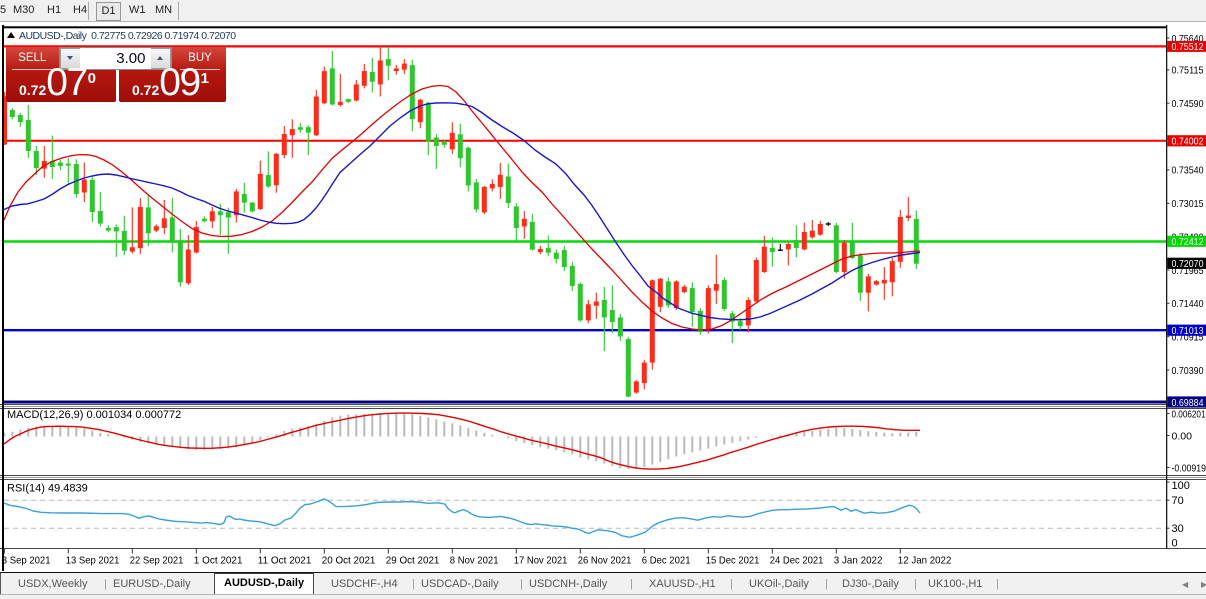 The image size is (1206, 599). What do you see at coordinates (285, 561) in the screenshot?
I see `svg-text: 11 Oct 2021` at bounding box center [285, 561].